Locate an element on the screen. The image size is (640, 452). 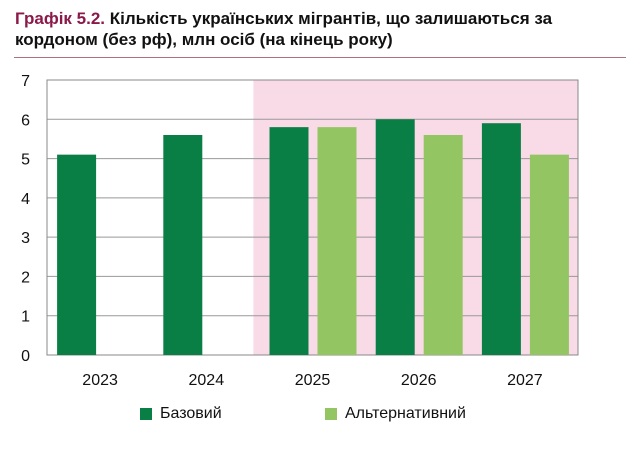
legend-item-base: Базовий is located at coordinates (181, 414).